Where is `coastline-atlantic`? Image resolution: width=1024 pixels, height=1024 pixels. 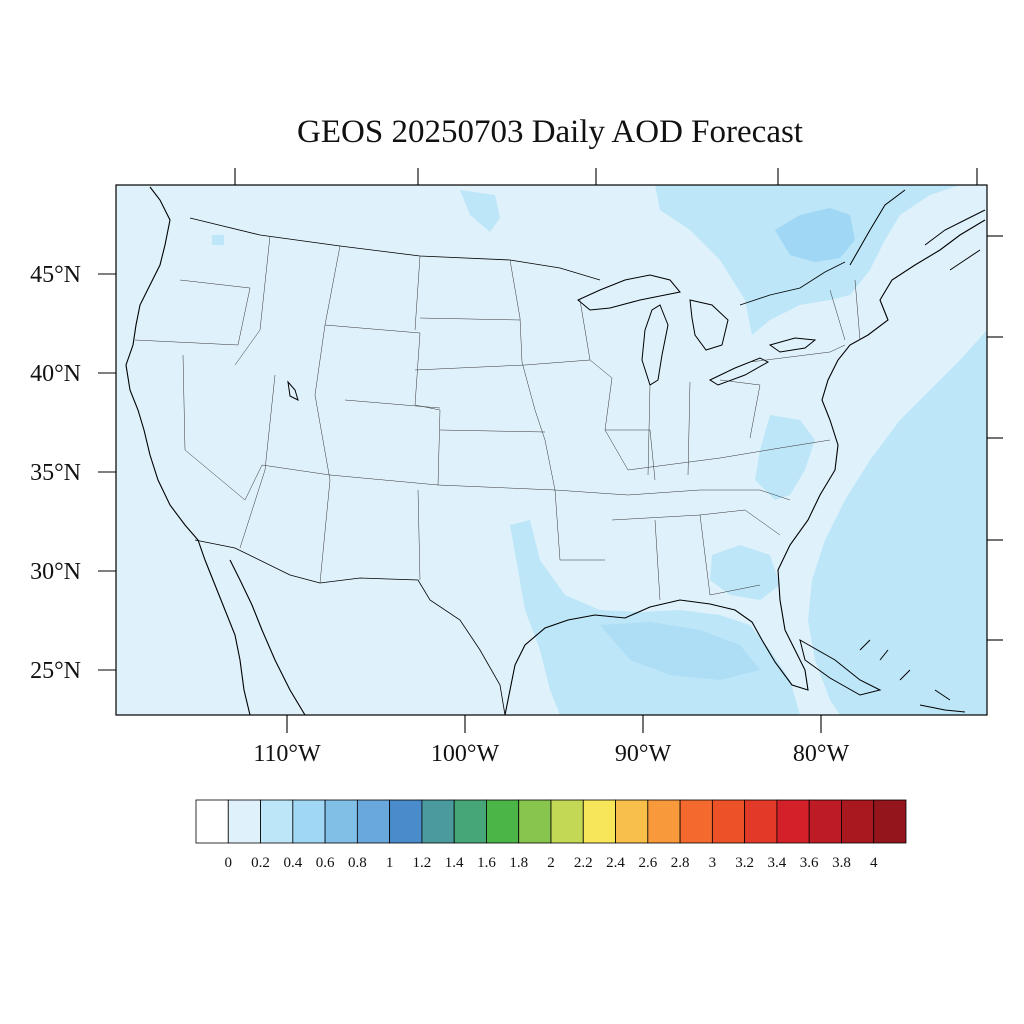
coastline-atlantic is located at coordinates (881, 425).